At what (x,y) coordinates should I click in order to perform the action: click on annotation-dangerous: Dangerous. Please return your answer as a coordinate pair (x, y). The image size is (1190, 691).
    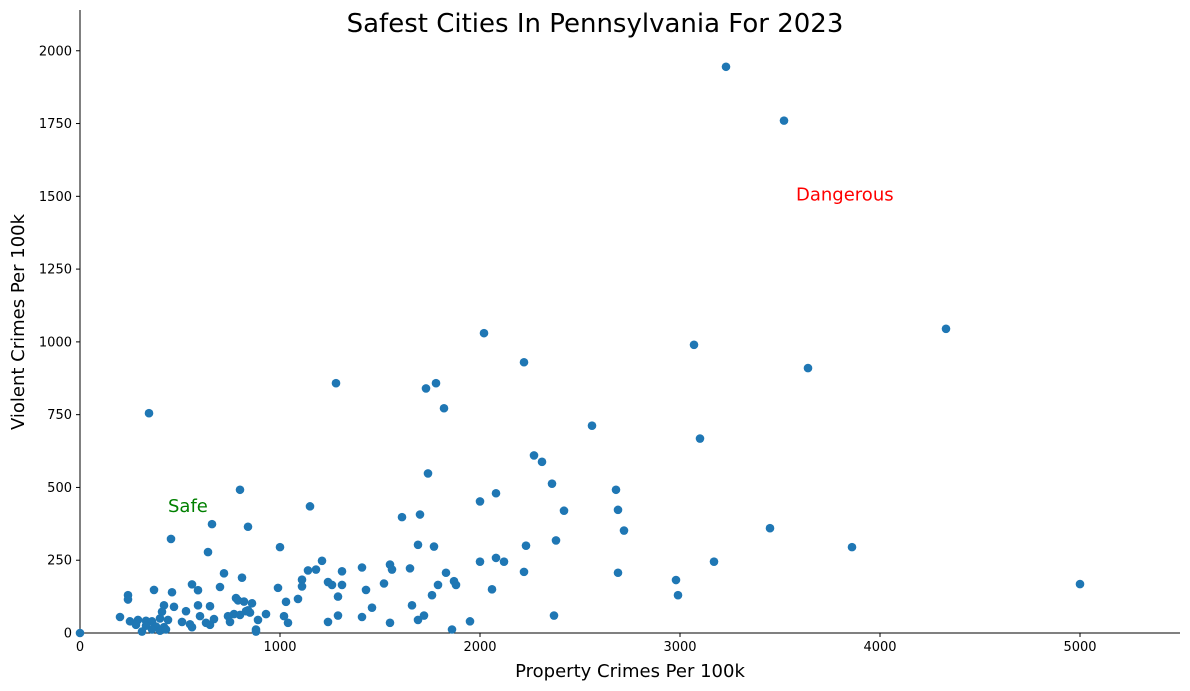
    Looking at the image, I should click on (845, 195).